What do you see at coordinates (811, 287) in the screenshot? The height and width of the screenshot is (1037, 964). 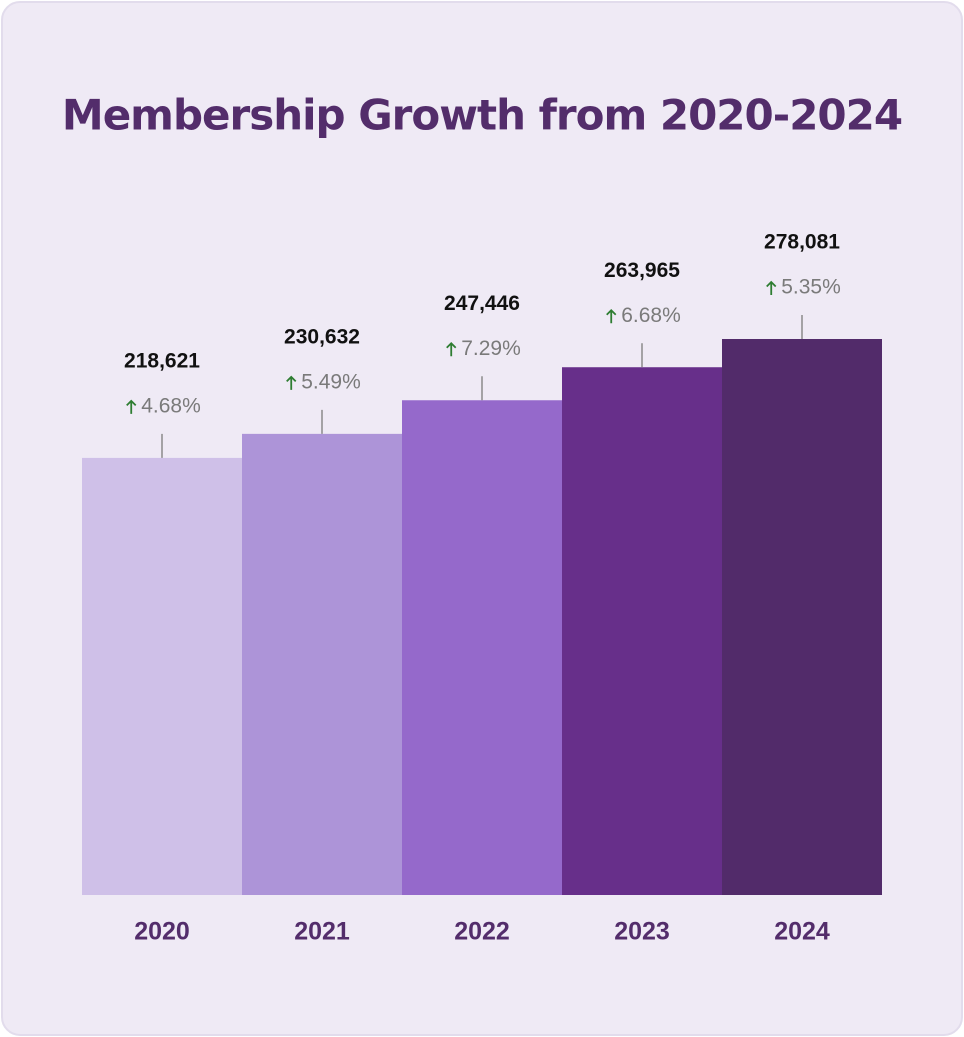 I see `growth-label: 5.35%` at bounding box center [811, 287].